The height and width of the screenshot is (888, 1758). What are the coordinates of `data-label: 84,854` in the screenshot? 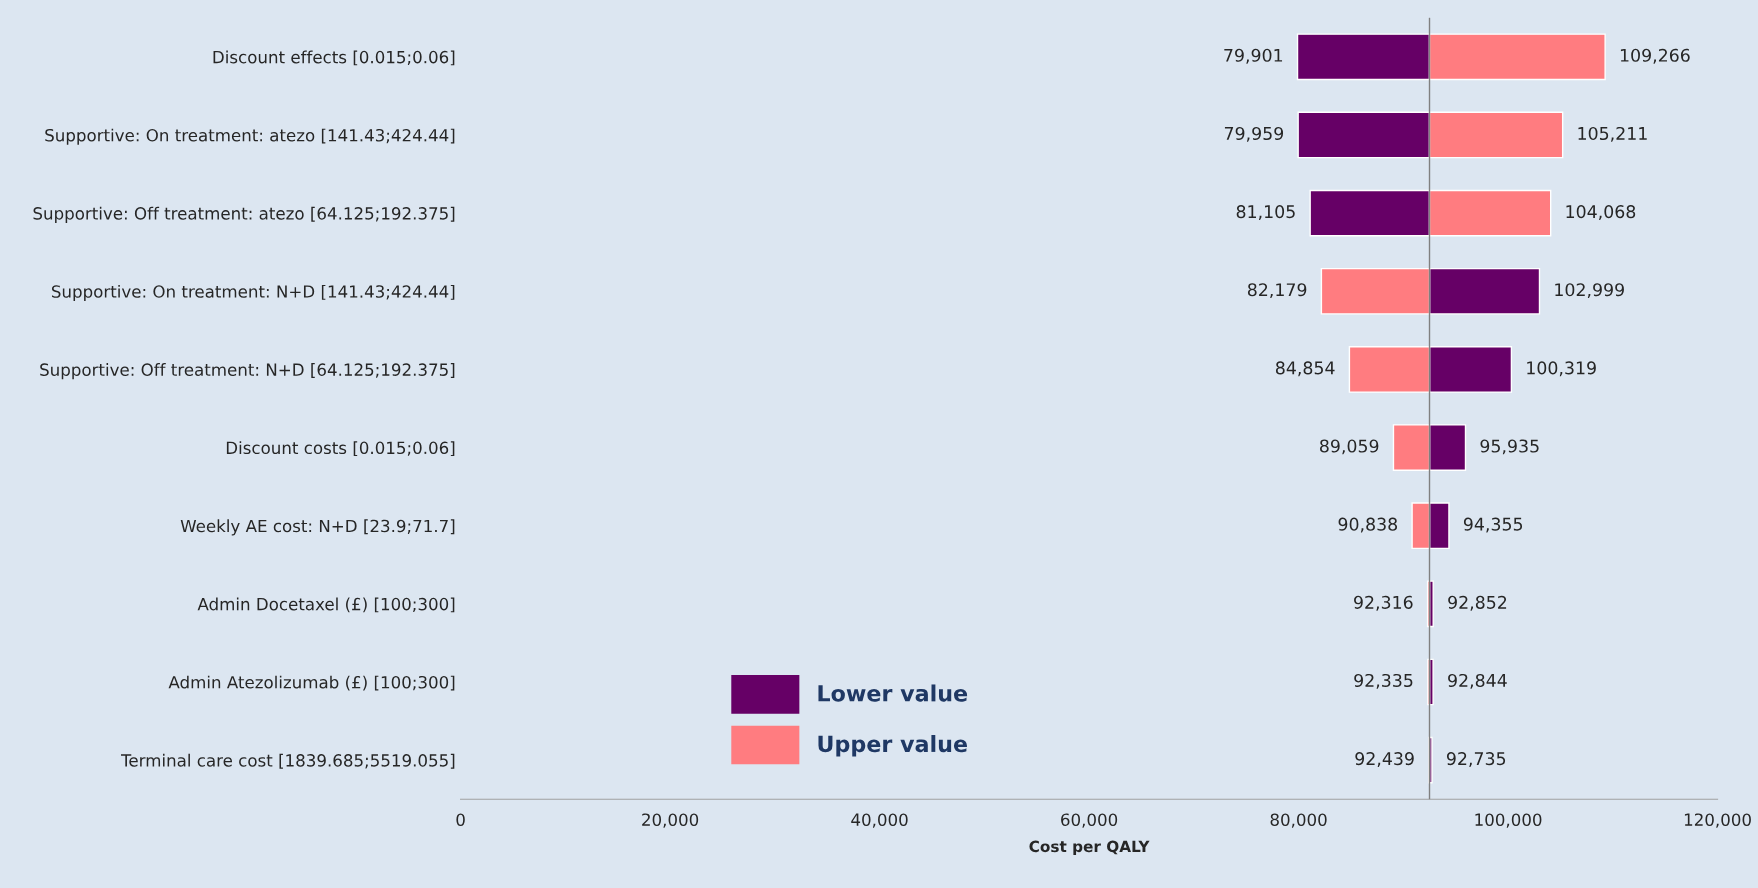 It's located at (1305, 369).